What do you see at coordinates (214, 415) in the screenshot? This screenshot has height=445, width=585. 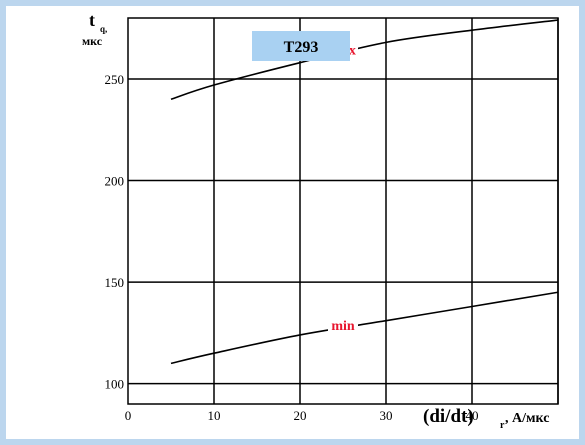 I see `x-tick-label: 10` at bounding box center [214, 415].